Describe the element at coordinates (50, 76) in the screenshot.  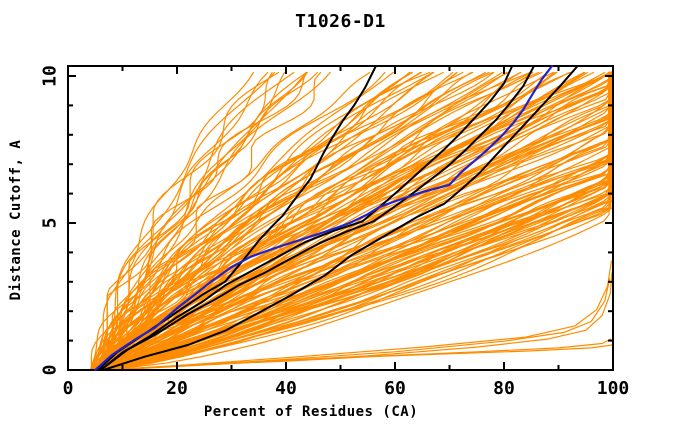
I see `y-tick-label: 10` at that location.